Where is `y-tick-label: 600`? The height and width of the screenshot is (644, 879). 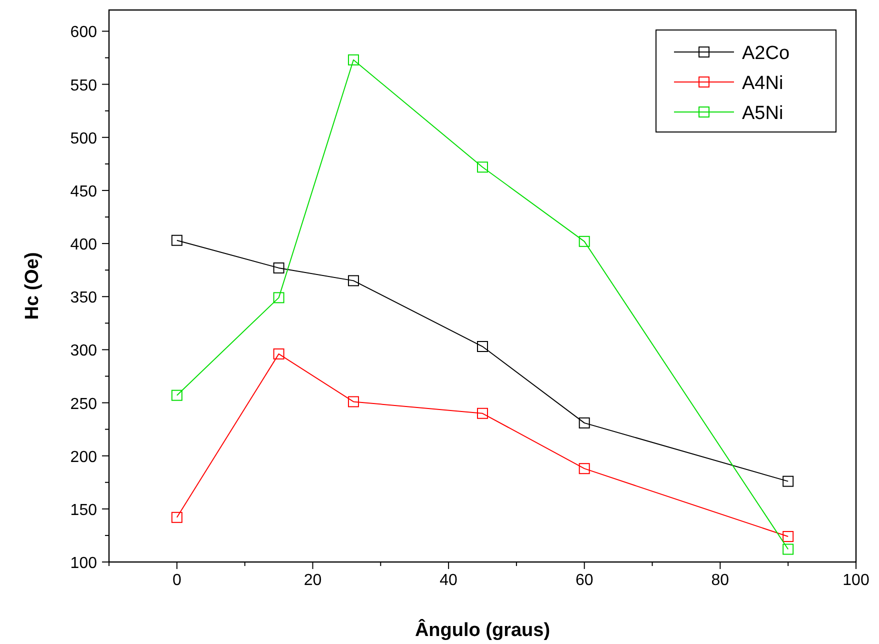 y-tick-label: 600 is located at coordinates (84, 33).